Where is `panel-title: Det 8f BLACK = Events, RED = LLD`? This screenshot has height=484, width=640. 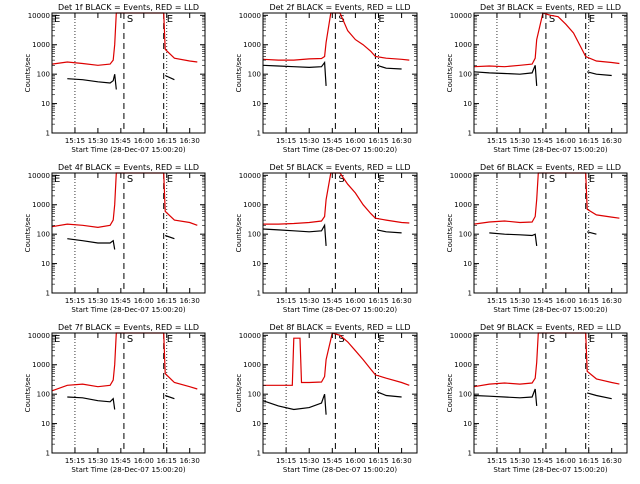
panel-title: Det 8f BLACK = Events, RED = LLD is located at coordinates (339, 327).